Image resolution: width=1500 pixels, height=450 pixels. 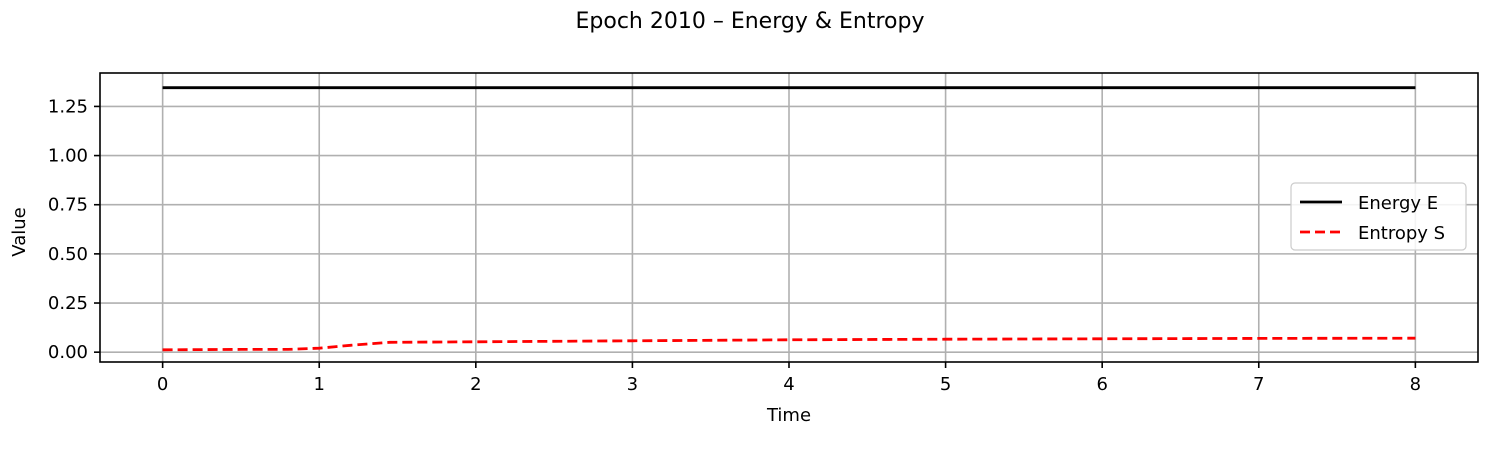 I want to click on y-axis-label: Value, so click(x=19, y=231).